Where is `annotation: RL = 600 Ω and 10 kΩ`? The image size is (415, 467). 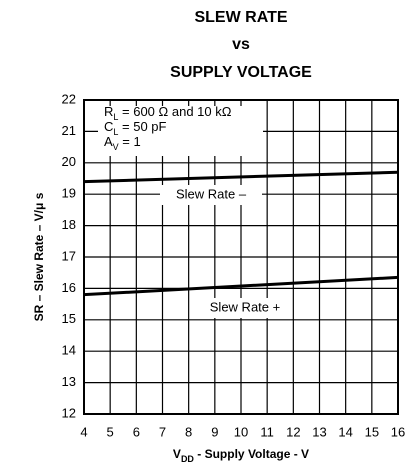 annotation: RL = 600 Ω and 10 kΩ is located at coordinates (168, 113).